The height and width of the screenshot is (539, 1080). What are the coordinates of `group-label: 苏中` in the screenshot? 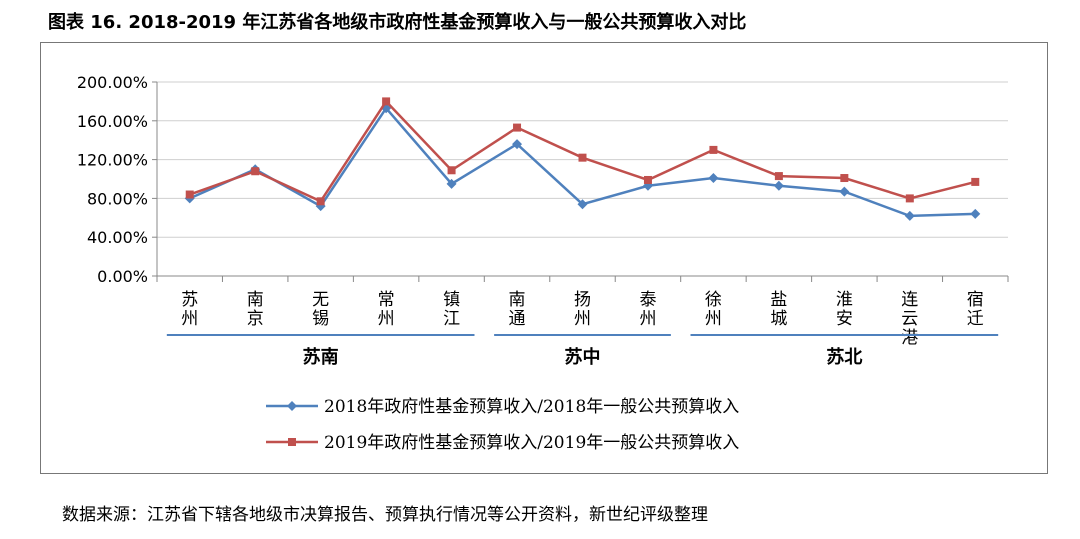 It's located at (583, 357).